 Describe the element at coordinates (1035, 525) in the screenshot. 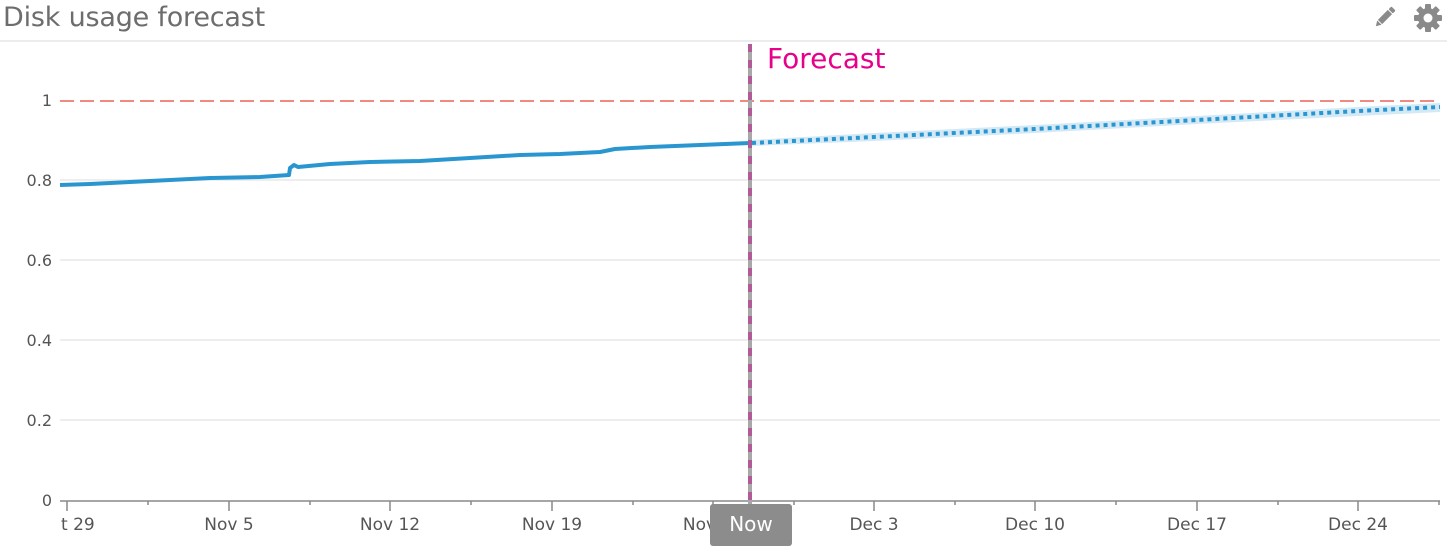

I see `x-tick-label: Dec 10` at that location.